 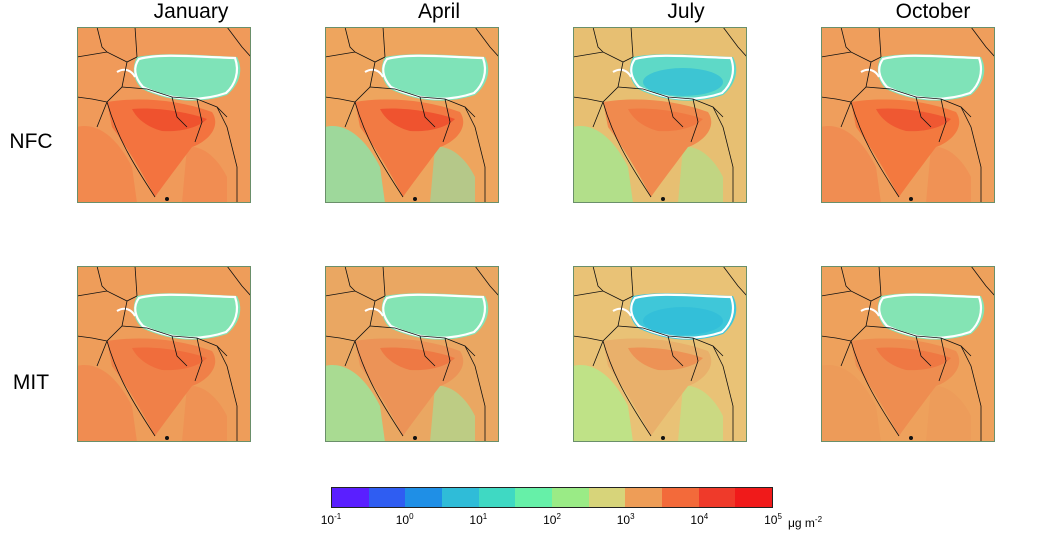 I want to click on column-title-january: January, so click(x=191, y=11).